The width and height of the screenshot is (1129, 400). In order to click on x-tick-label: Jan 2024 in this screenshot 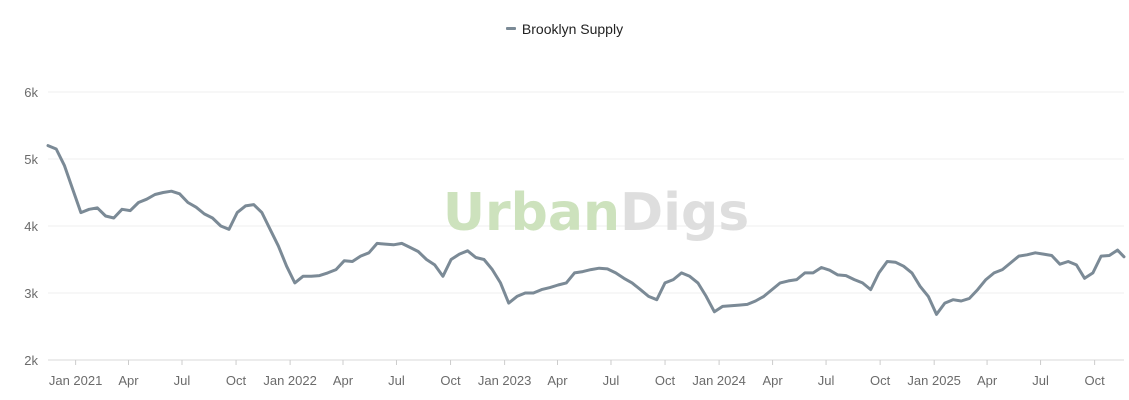, I will do `click(719, 380)`.